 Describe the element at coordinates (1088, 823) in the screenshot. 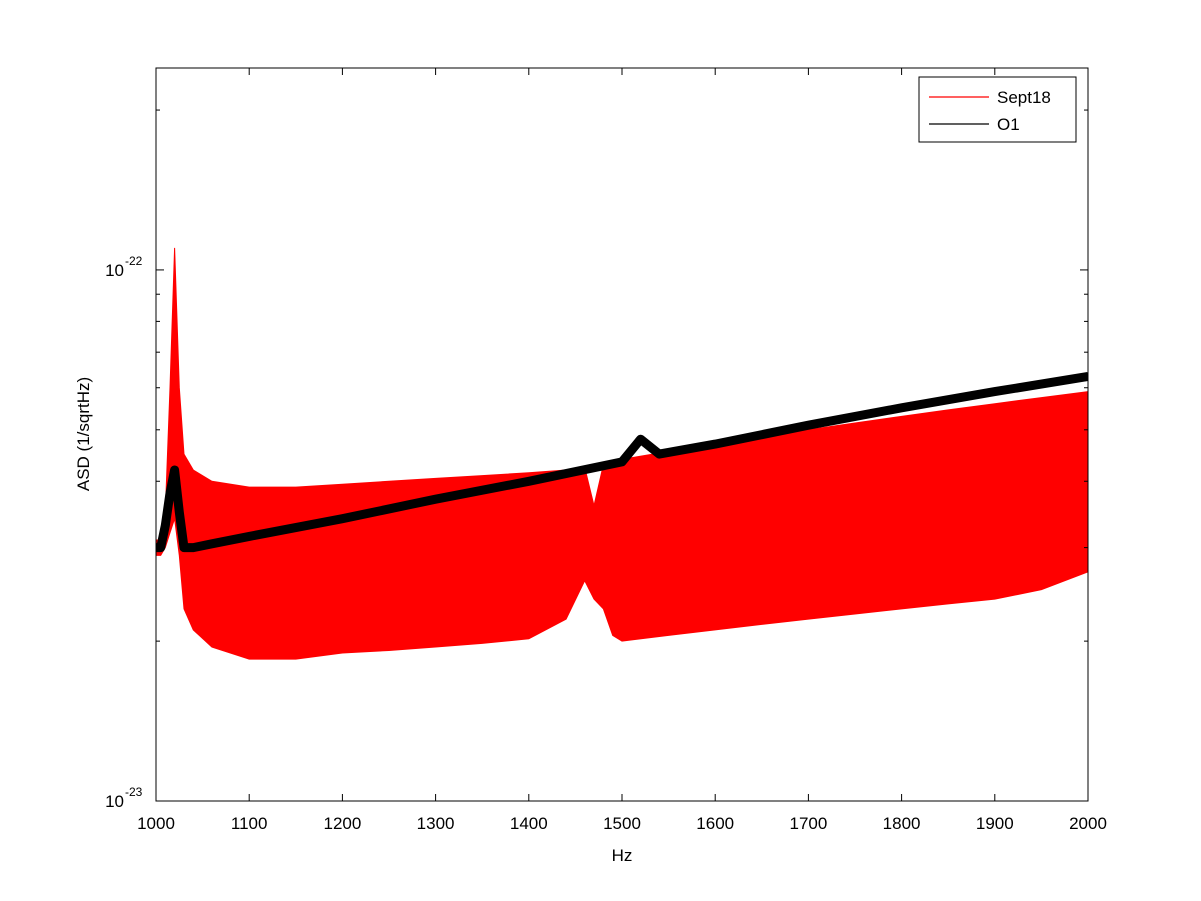

I see `x-tick-label: 2000` at that location.